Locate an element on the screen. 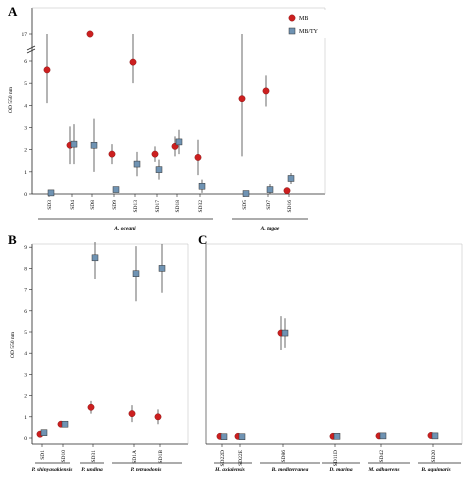  category-label: SD17 is located at coordinates (158, 206).